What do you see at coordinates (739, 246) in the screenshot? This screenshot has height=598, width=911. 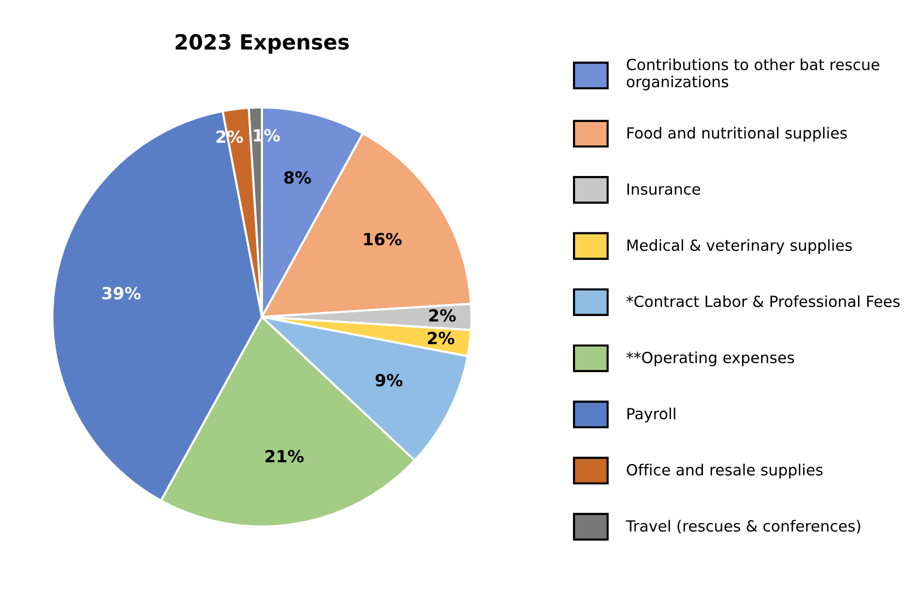 I see `legend-label: Medical & veterinary supplies` at bounding box center [739, 246].